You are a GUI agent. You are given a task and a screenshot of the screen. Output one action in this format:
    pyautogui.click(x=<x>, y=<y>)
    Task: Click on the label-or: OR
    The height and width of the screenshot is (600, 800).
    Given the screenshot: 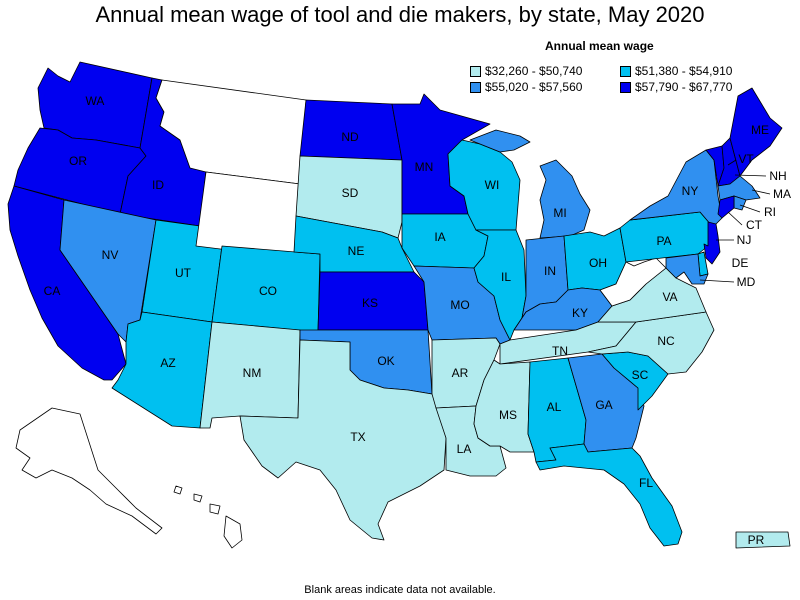 What is the action you would take?
    pyautogui.click(x=78, y=161)
    